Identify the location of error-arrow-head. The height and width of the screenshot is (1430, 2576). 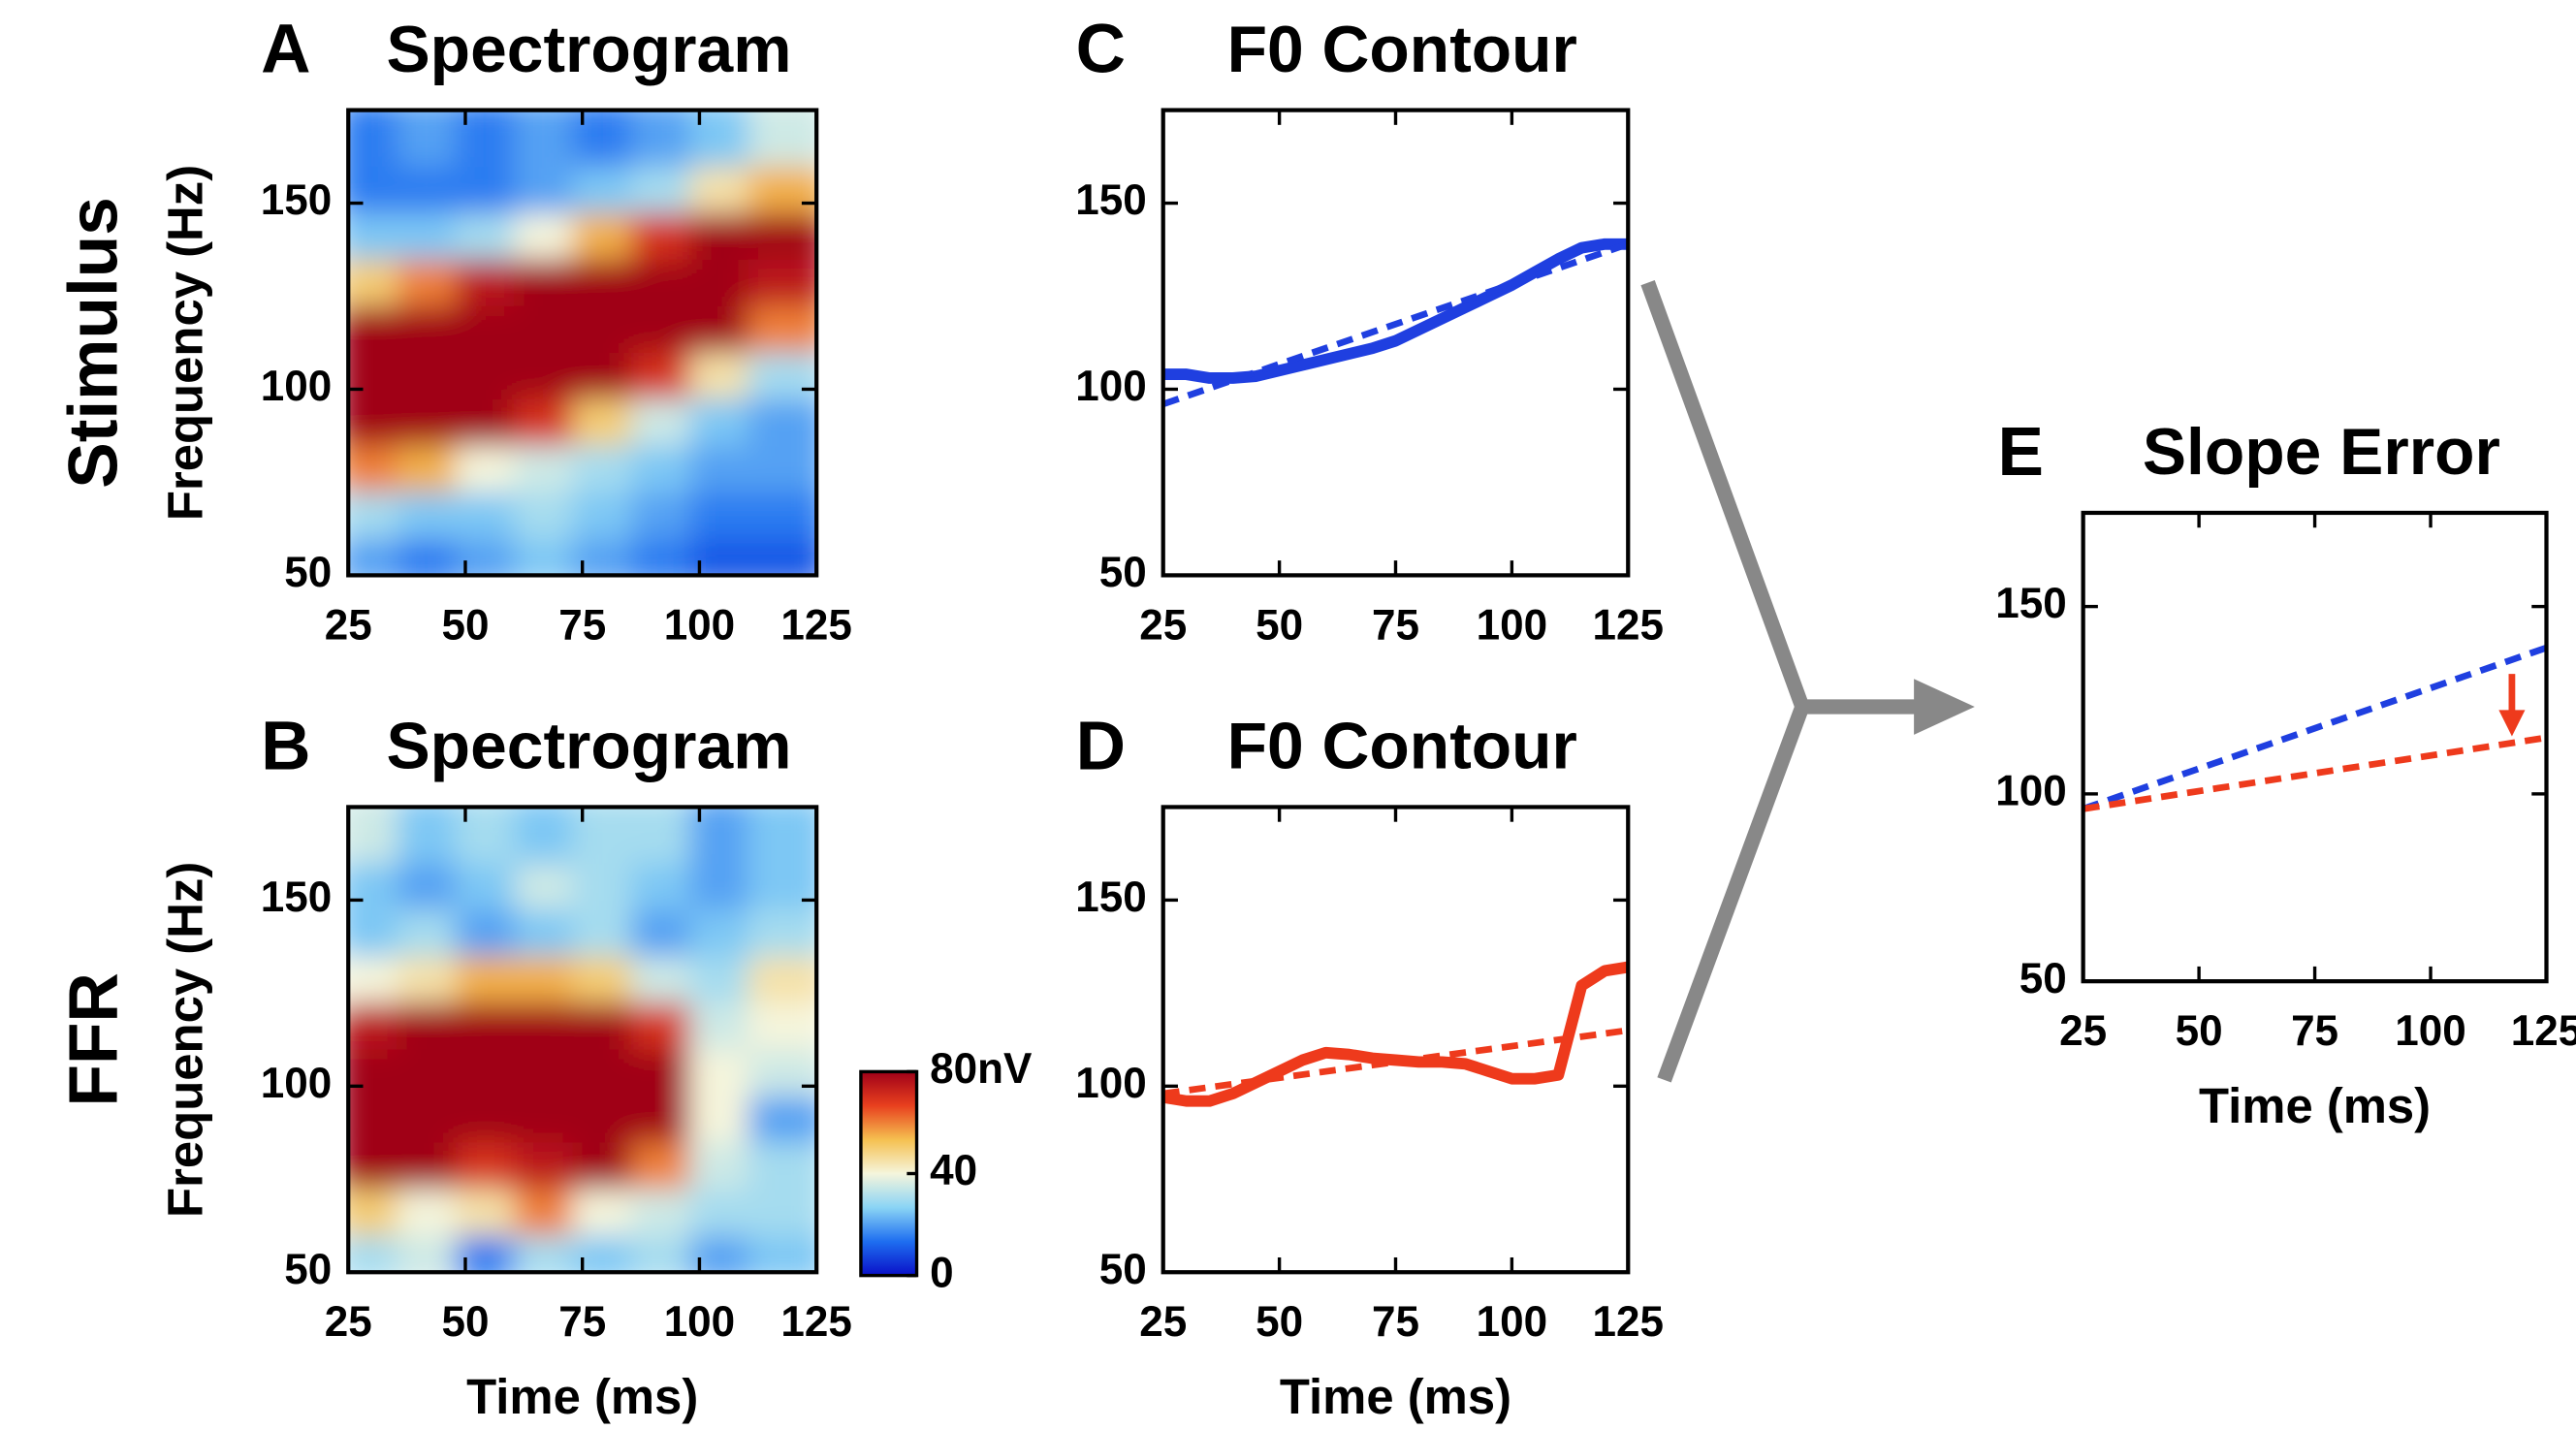
(2512, 724).